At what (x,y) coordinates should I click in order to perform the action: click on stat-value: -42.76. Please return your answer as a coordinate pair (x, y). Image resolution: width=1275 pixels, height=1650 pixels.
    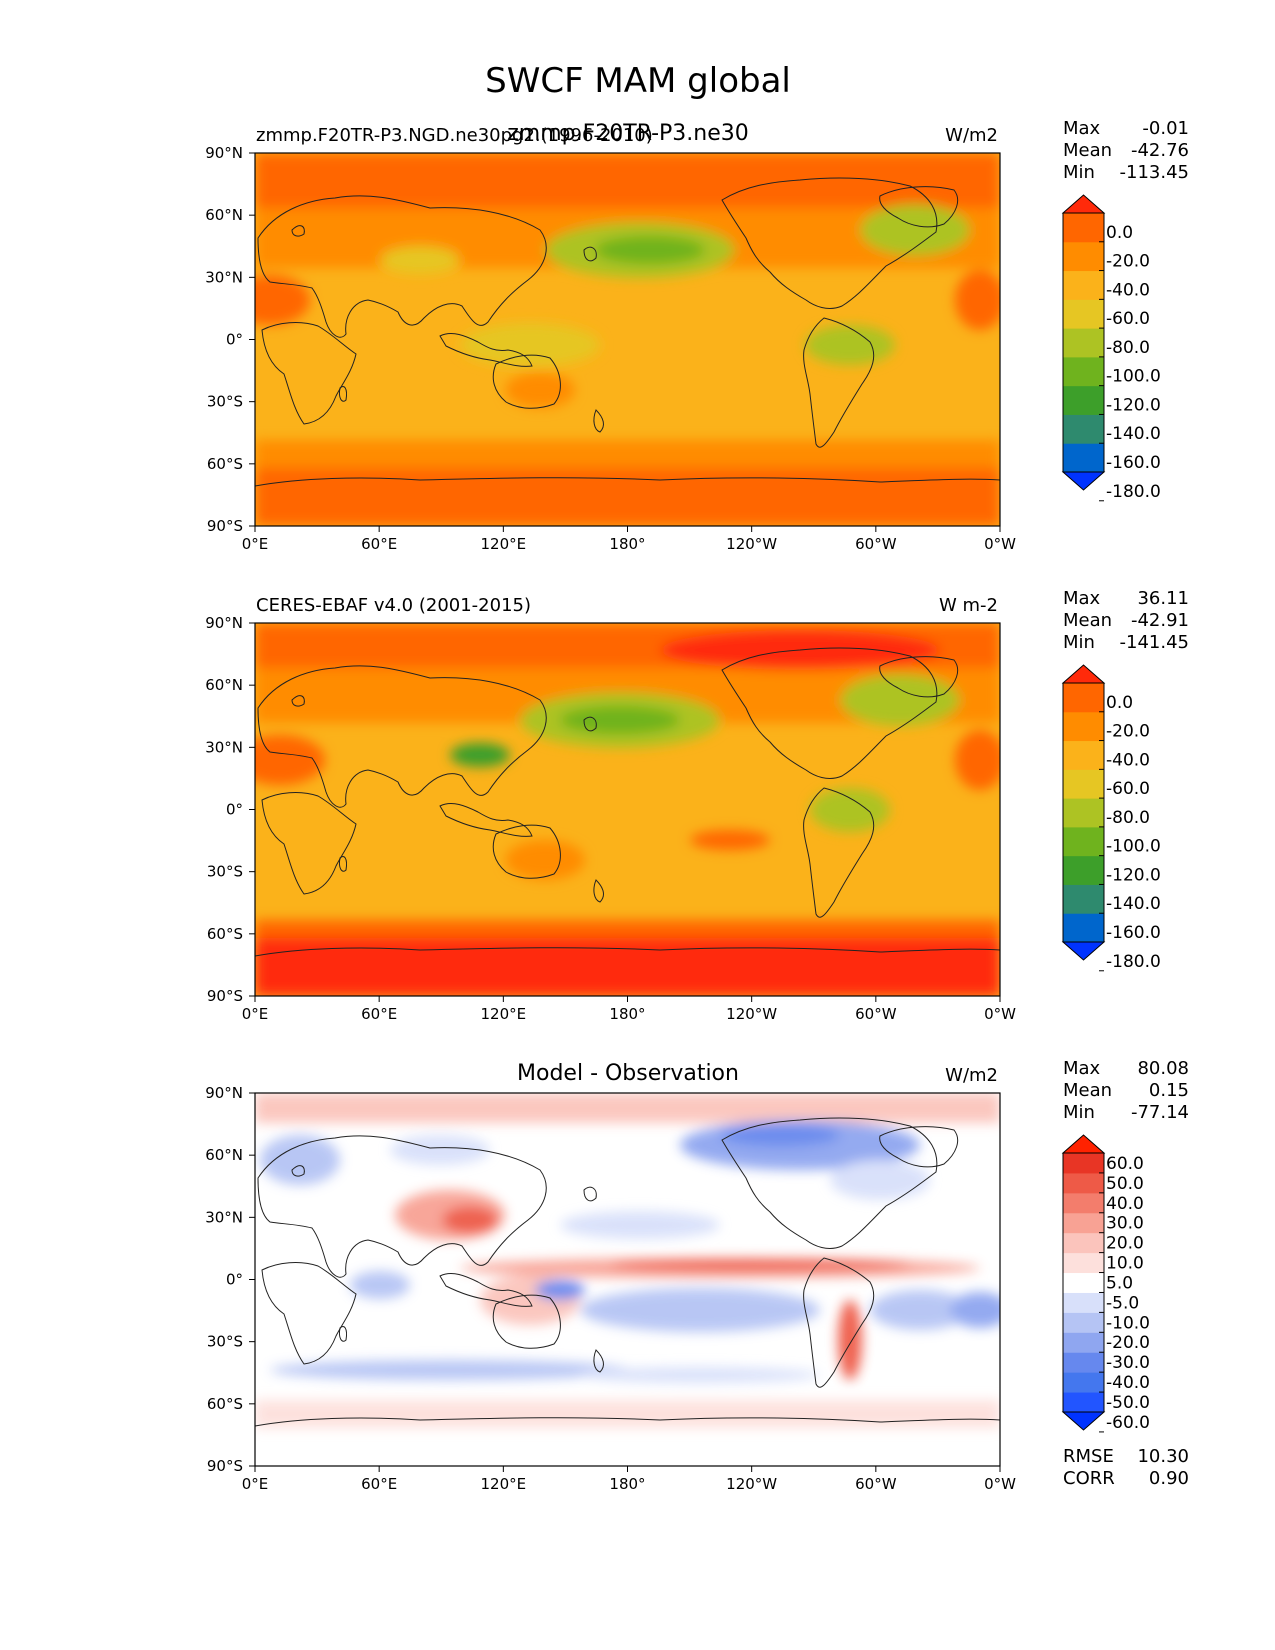
    Looking at the image, I should click on (1160, 150).